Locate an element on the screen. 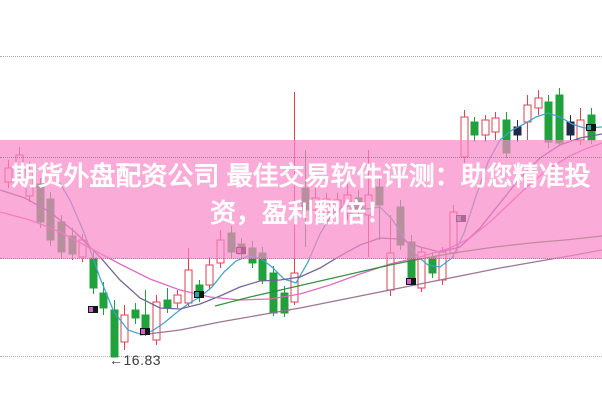 Image resolution: width=602 pixels, height=401 pixels. low-price-value: 16.83 is located at coordinates (142, 360).